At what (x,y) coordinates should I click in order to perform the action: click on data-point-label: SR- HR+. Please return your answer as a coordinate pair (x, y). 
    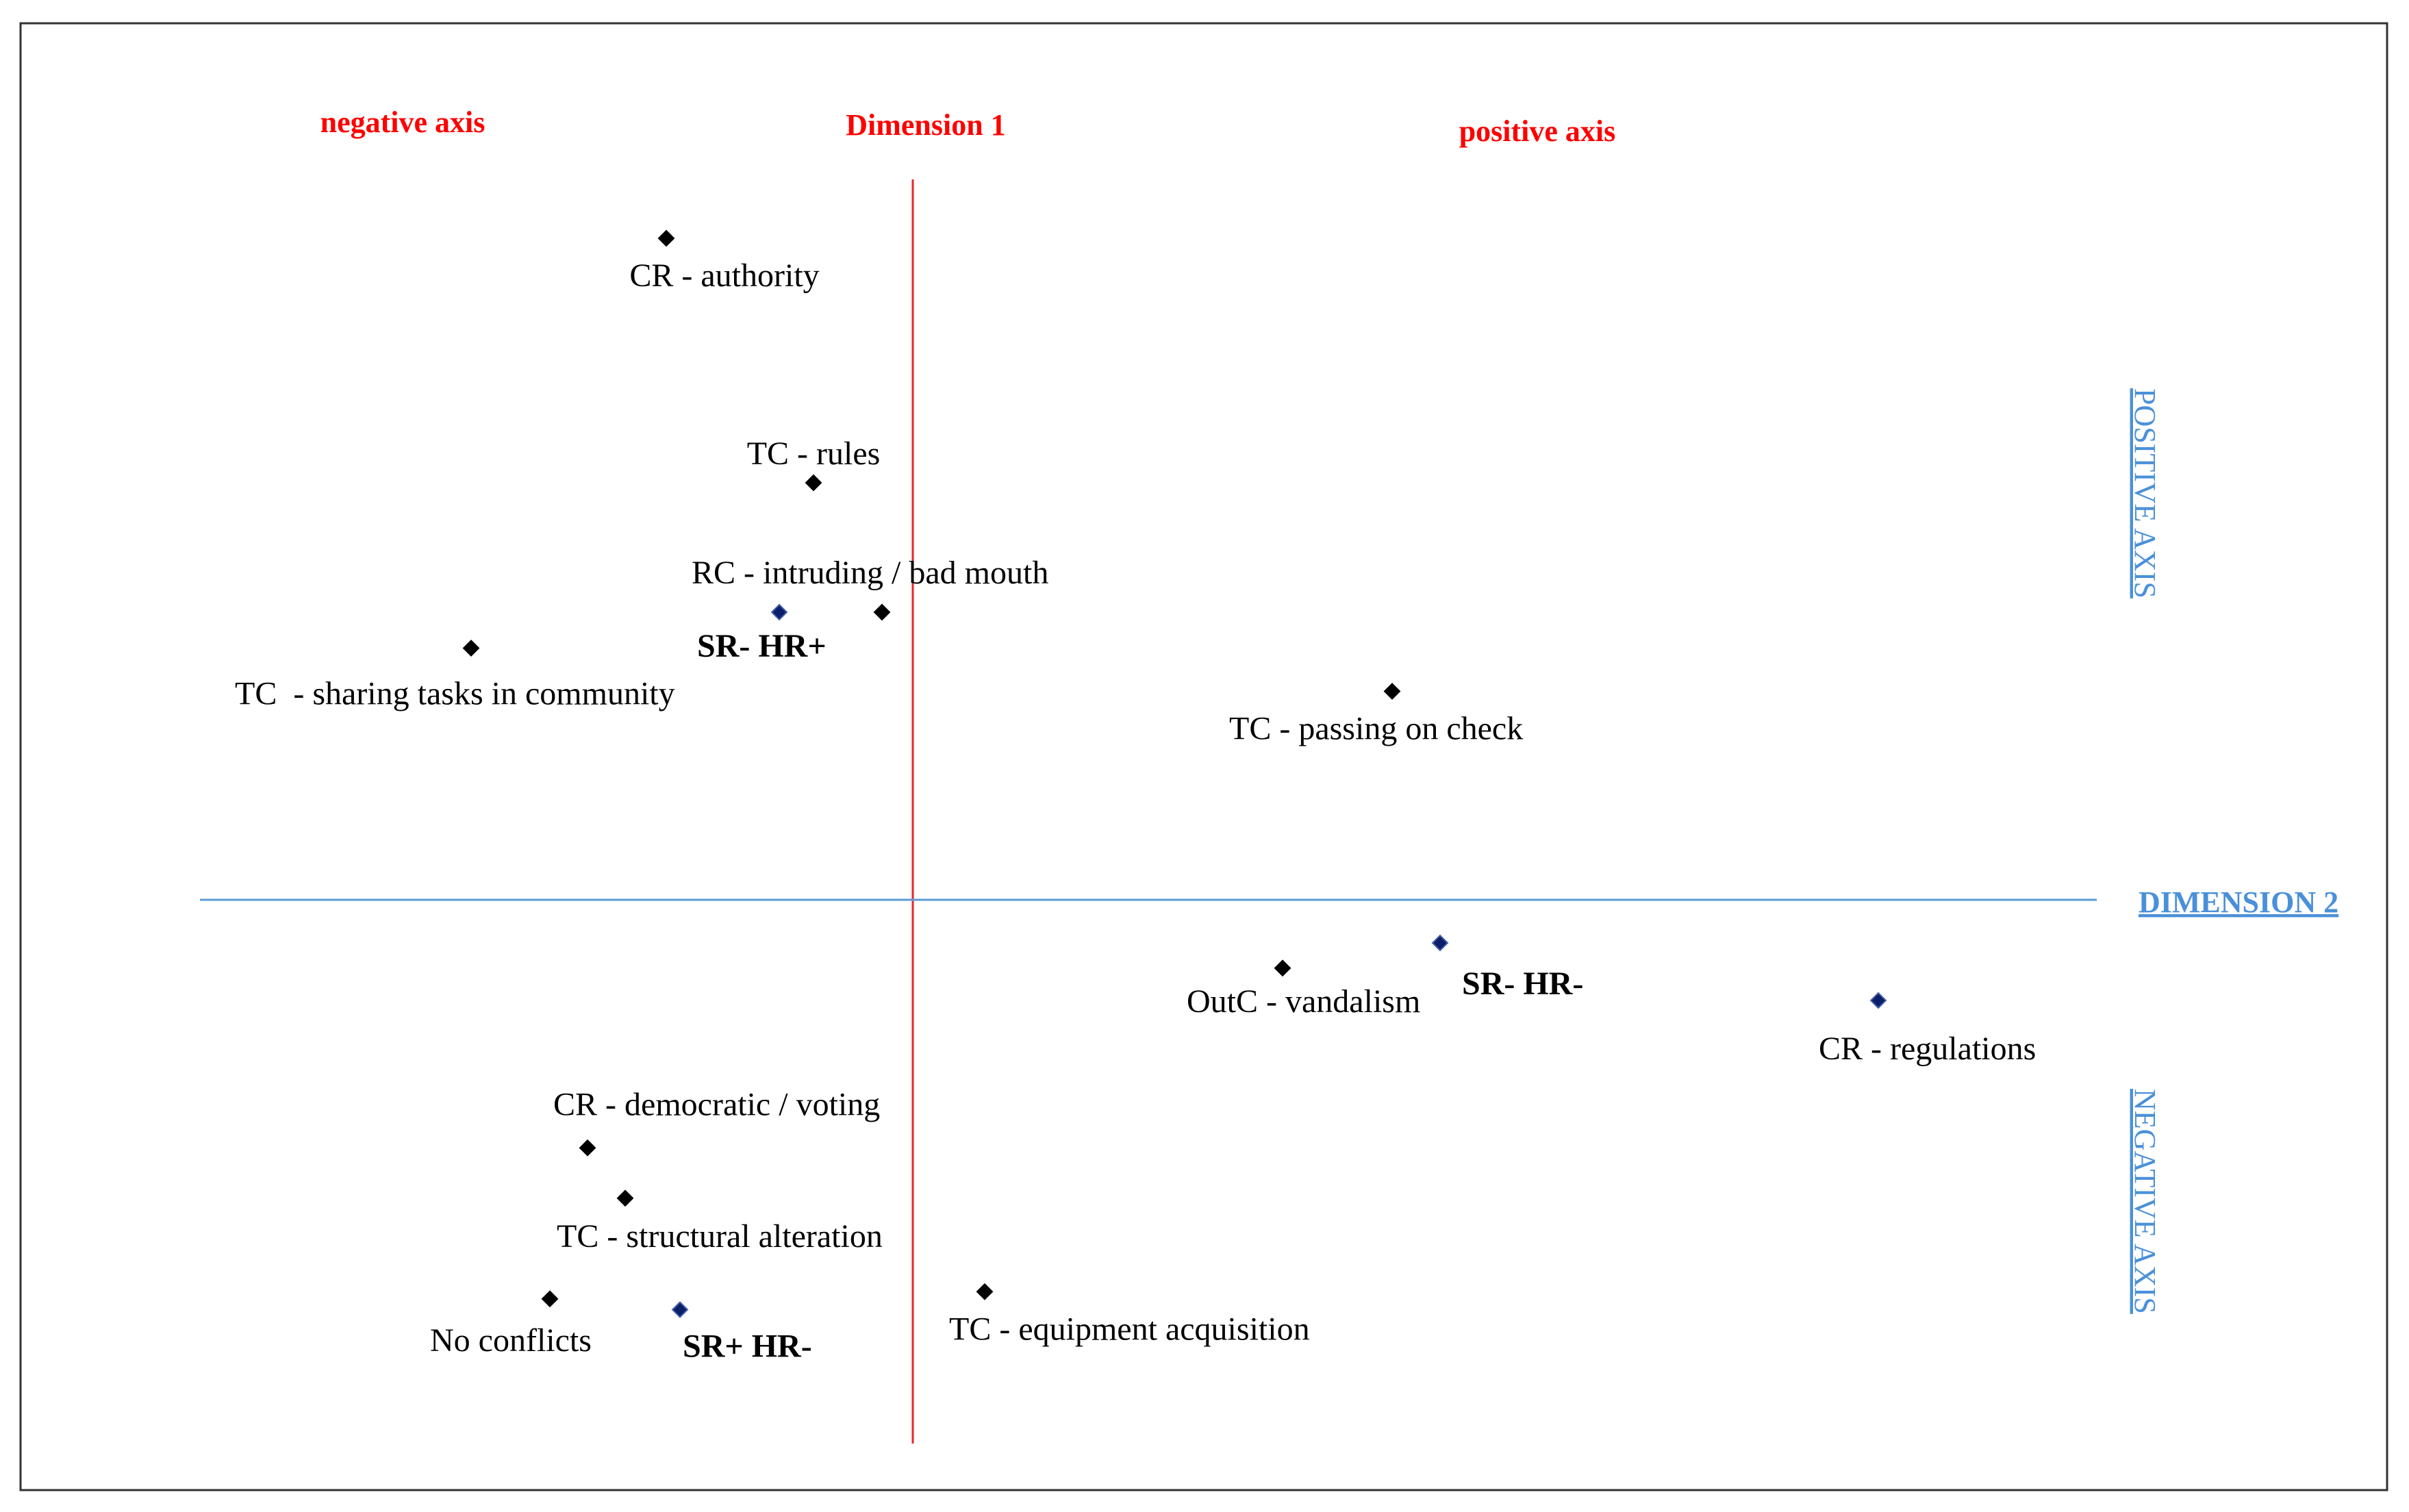
    Looking at the image, I should click on (762, 646).